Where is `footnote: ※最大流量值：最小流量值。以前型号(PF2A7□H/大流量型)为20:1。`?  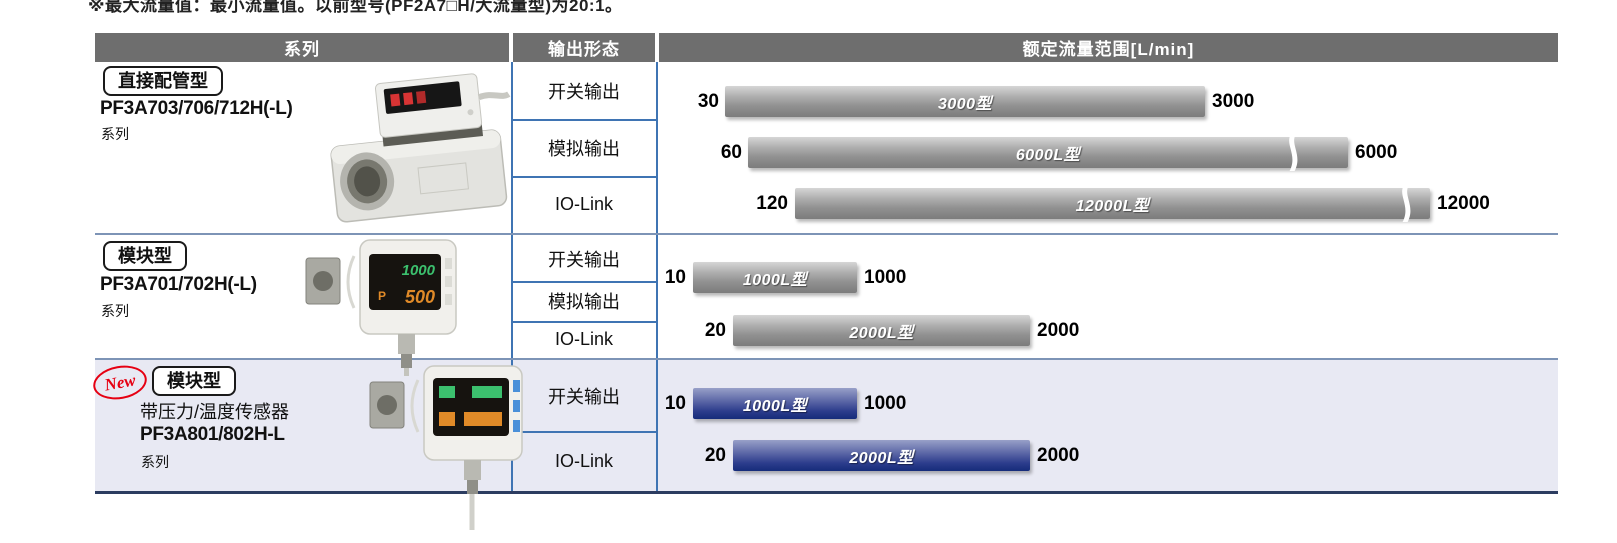 footnote: ※最大流量值：最小流量值。以前型号(PF2A7□H/大流量型)为20:1。 is located at coordinates (355, 7).